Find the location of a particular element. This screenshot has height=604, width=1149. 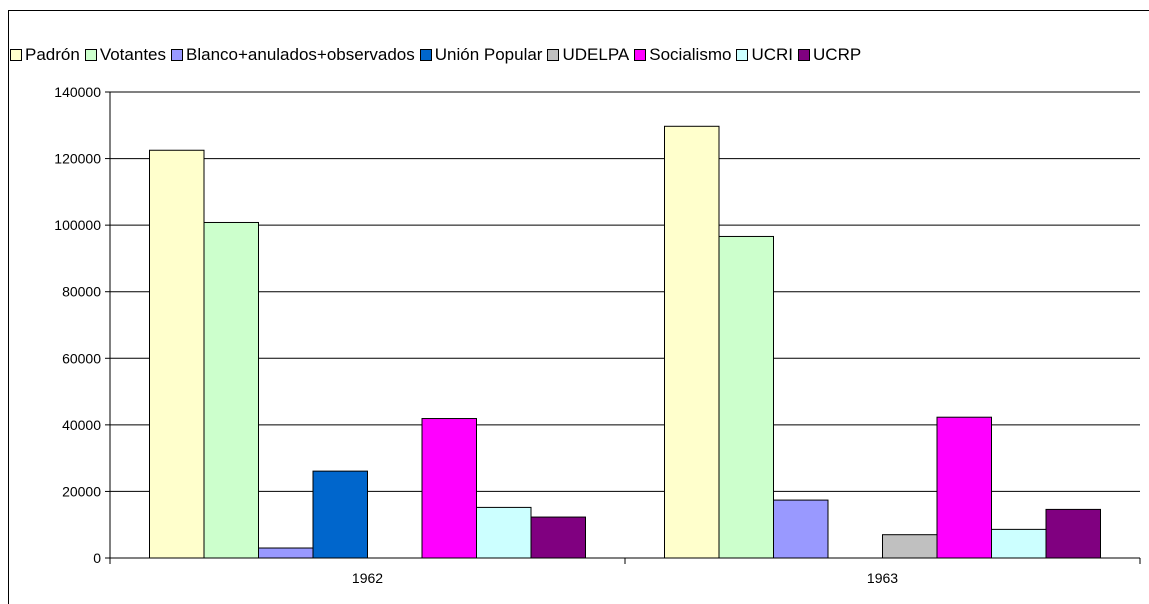

legend-item-socialismo: Socialismo is located at coordinates (682, 55).